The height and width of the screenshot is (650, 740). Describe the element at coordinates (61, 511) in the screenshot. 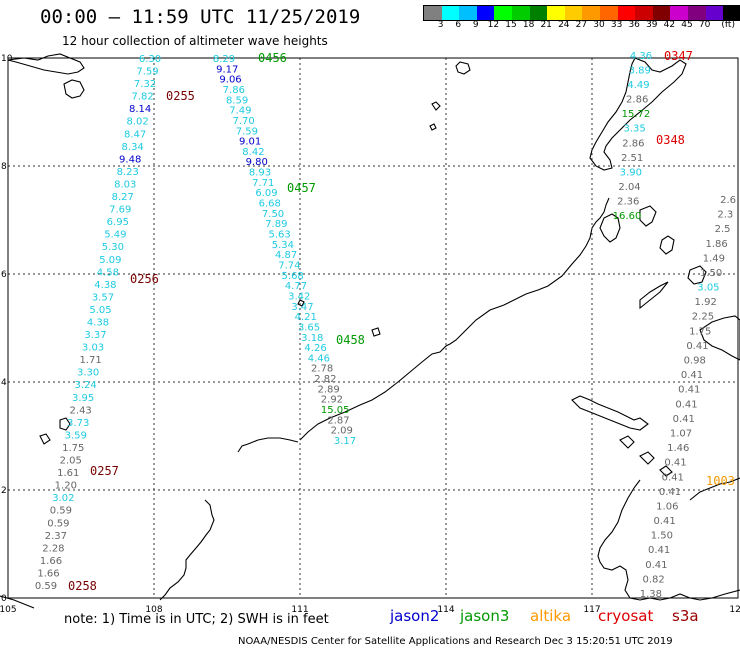

I see `wave-height-value: 0.59` at that location.